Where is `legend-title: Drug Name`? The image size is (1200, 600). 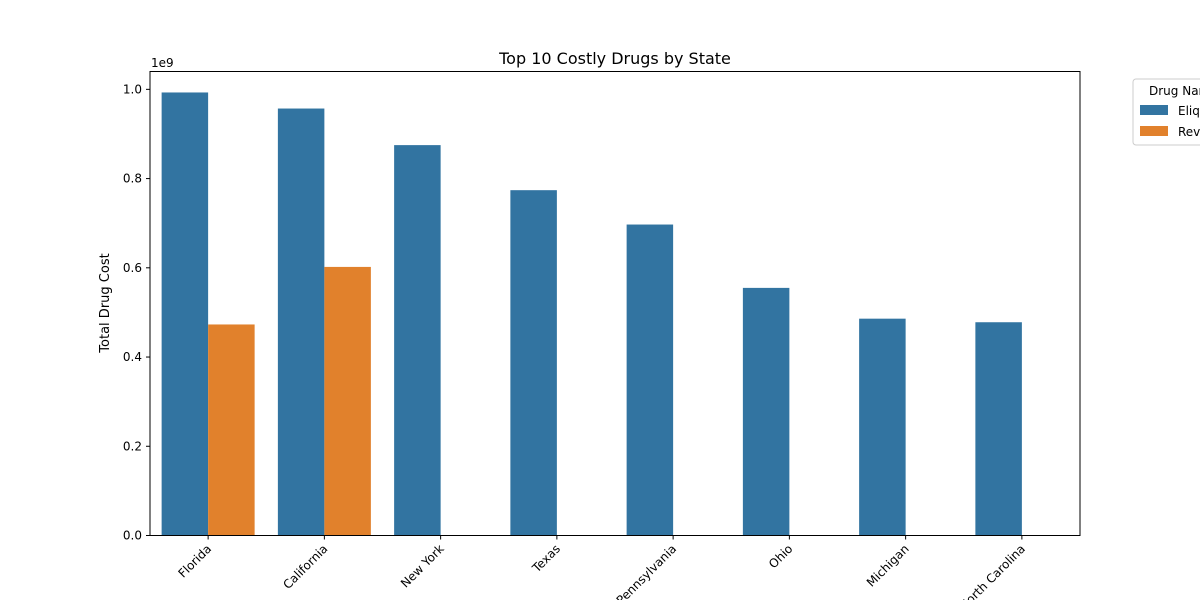 legend-title: Drug Name is located at coordinates (1174, 91).